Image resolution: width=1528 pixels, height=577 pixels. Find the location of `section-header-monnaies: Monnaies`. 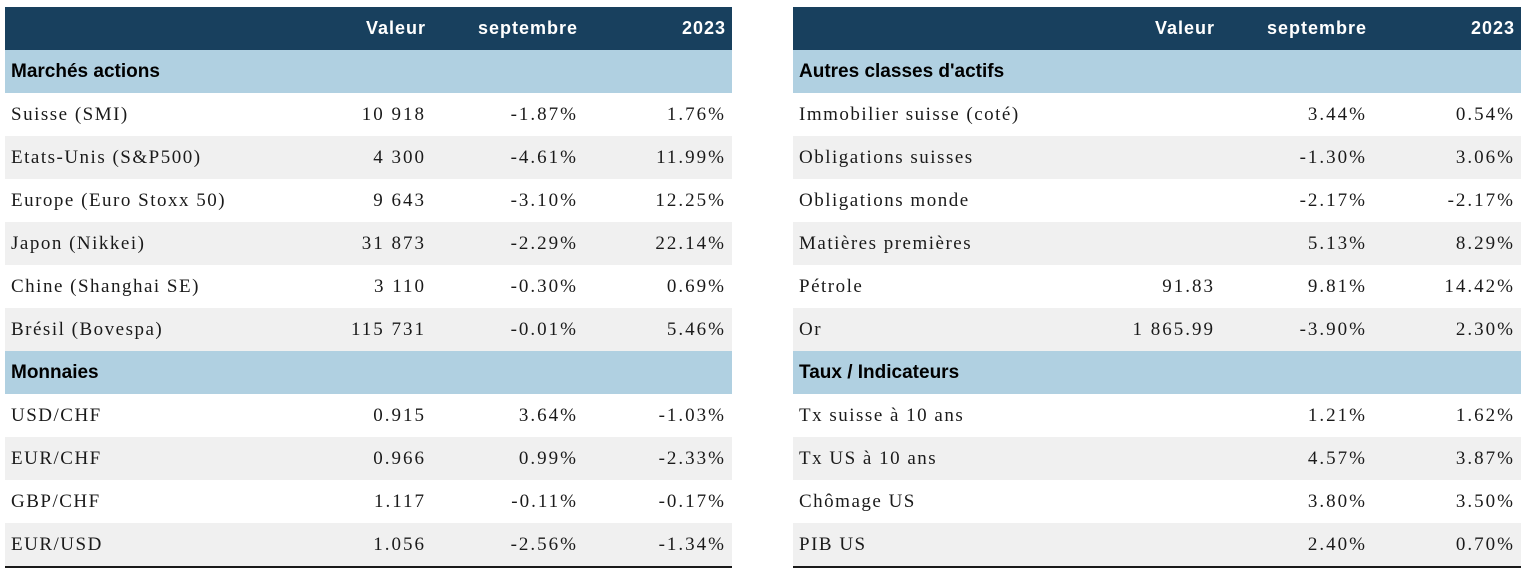

section-header-monnaies: Monnaies is located at coordinates (368, 372).